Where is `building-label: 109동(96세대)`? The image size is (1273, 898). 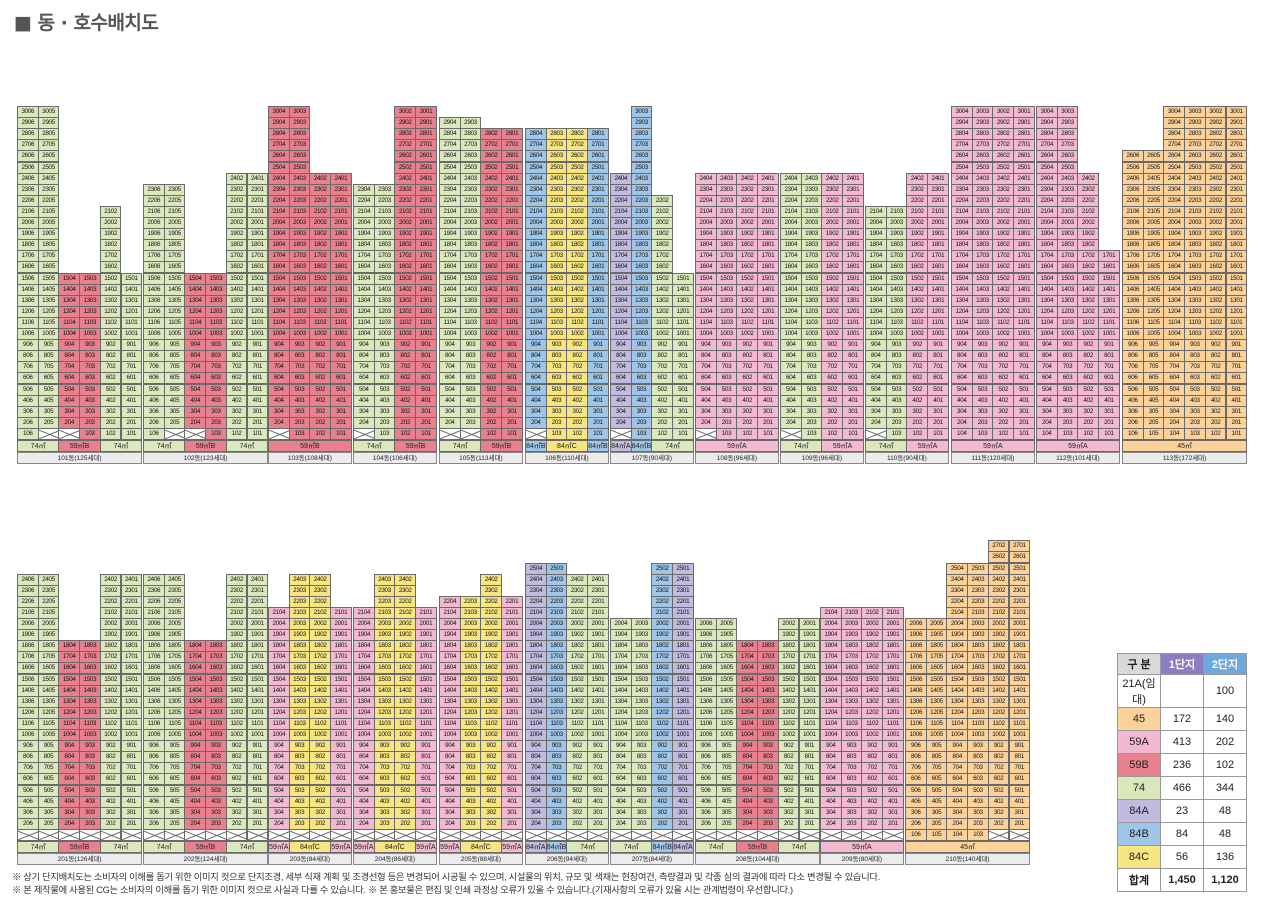 building-label: 109동(96세대) is located at coordinates (822, 458).